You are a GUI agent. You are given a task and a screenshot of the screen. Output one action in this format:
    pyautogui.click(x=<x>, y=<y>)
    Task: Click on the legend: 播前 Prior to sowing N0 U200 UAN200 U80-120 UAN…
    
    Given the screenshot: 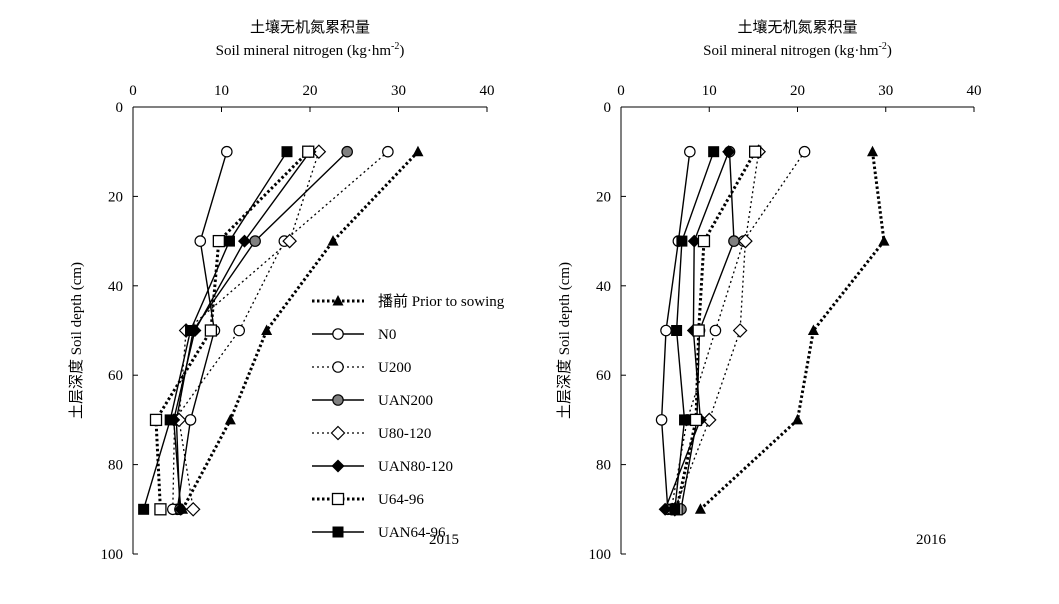 What is the action you would take?
    pyautogui.click(x=408, y=417)
    